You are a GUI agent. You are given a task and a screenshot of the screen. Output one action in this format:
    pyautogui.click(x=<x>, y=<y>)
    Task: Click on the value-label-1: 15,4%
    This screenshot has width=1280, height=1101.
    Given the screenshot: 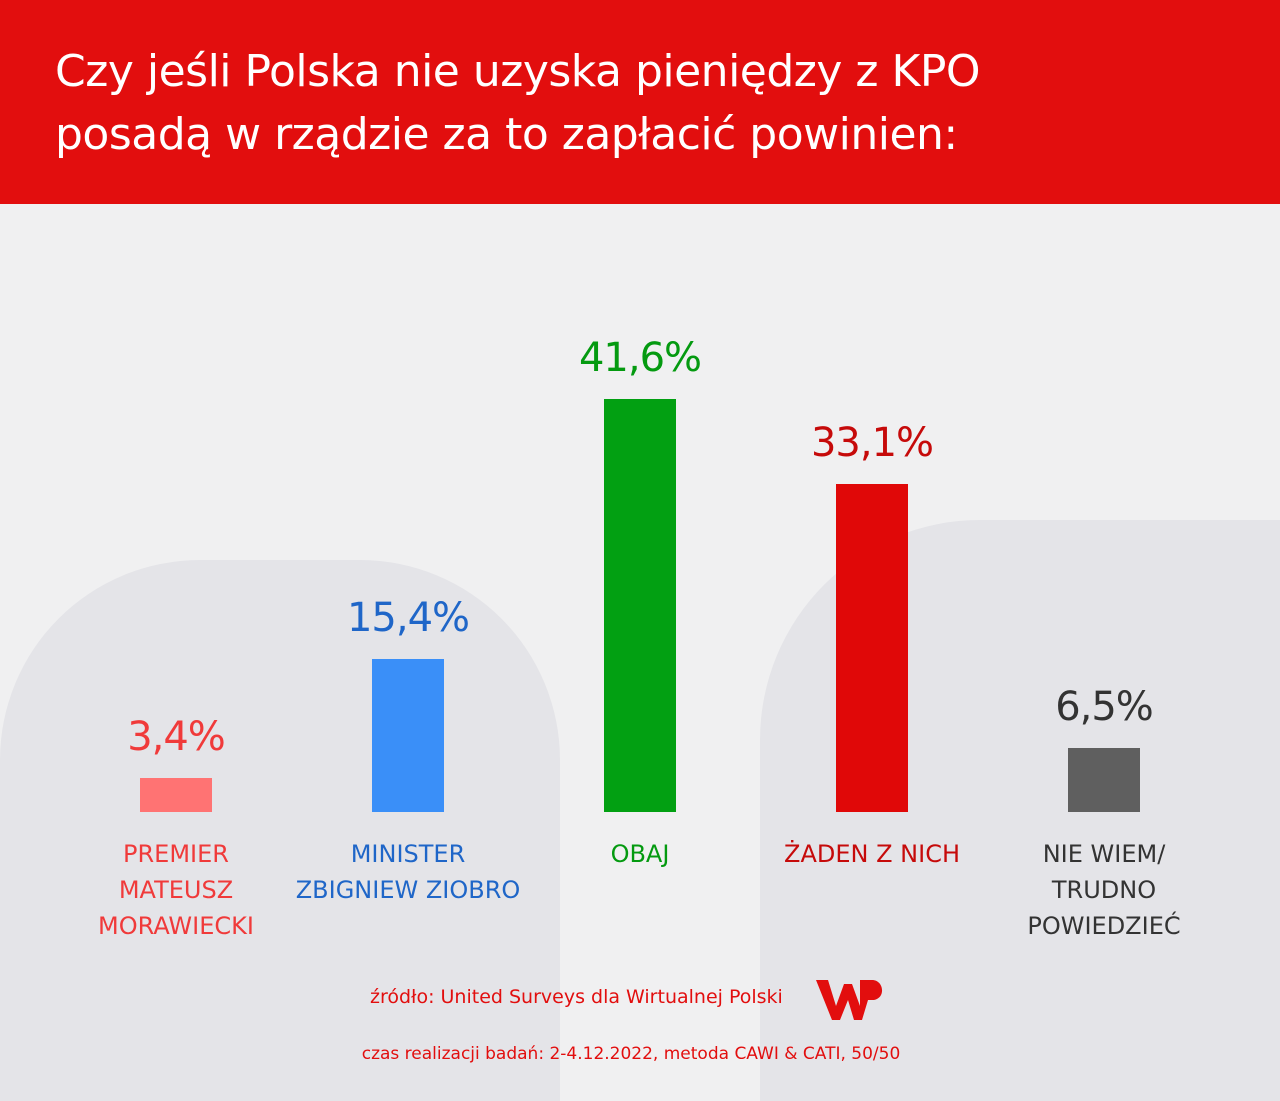 What is the action you would take?
    pyautogui.click(x=408, y=618)
    